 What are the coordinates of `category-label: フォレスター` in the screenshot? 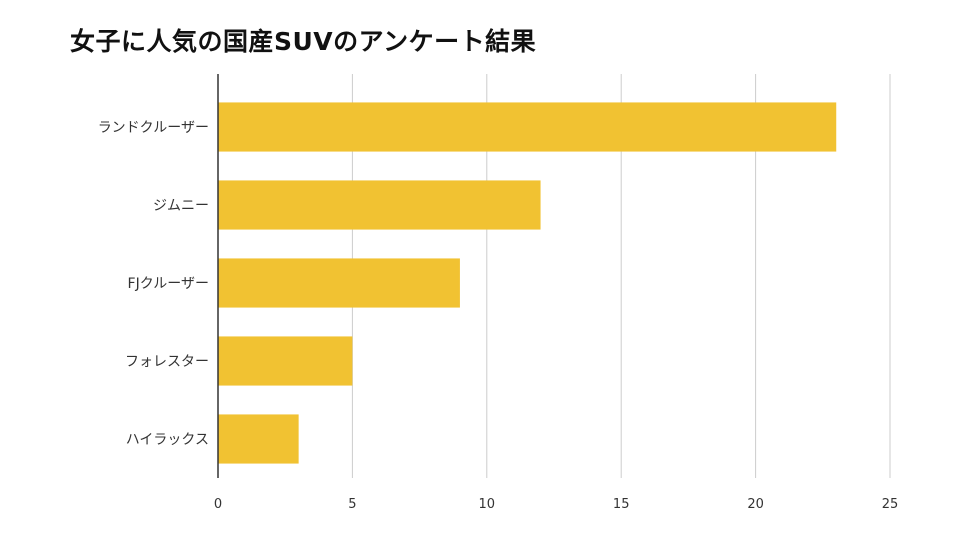 It's located at (167, 362).